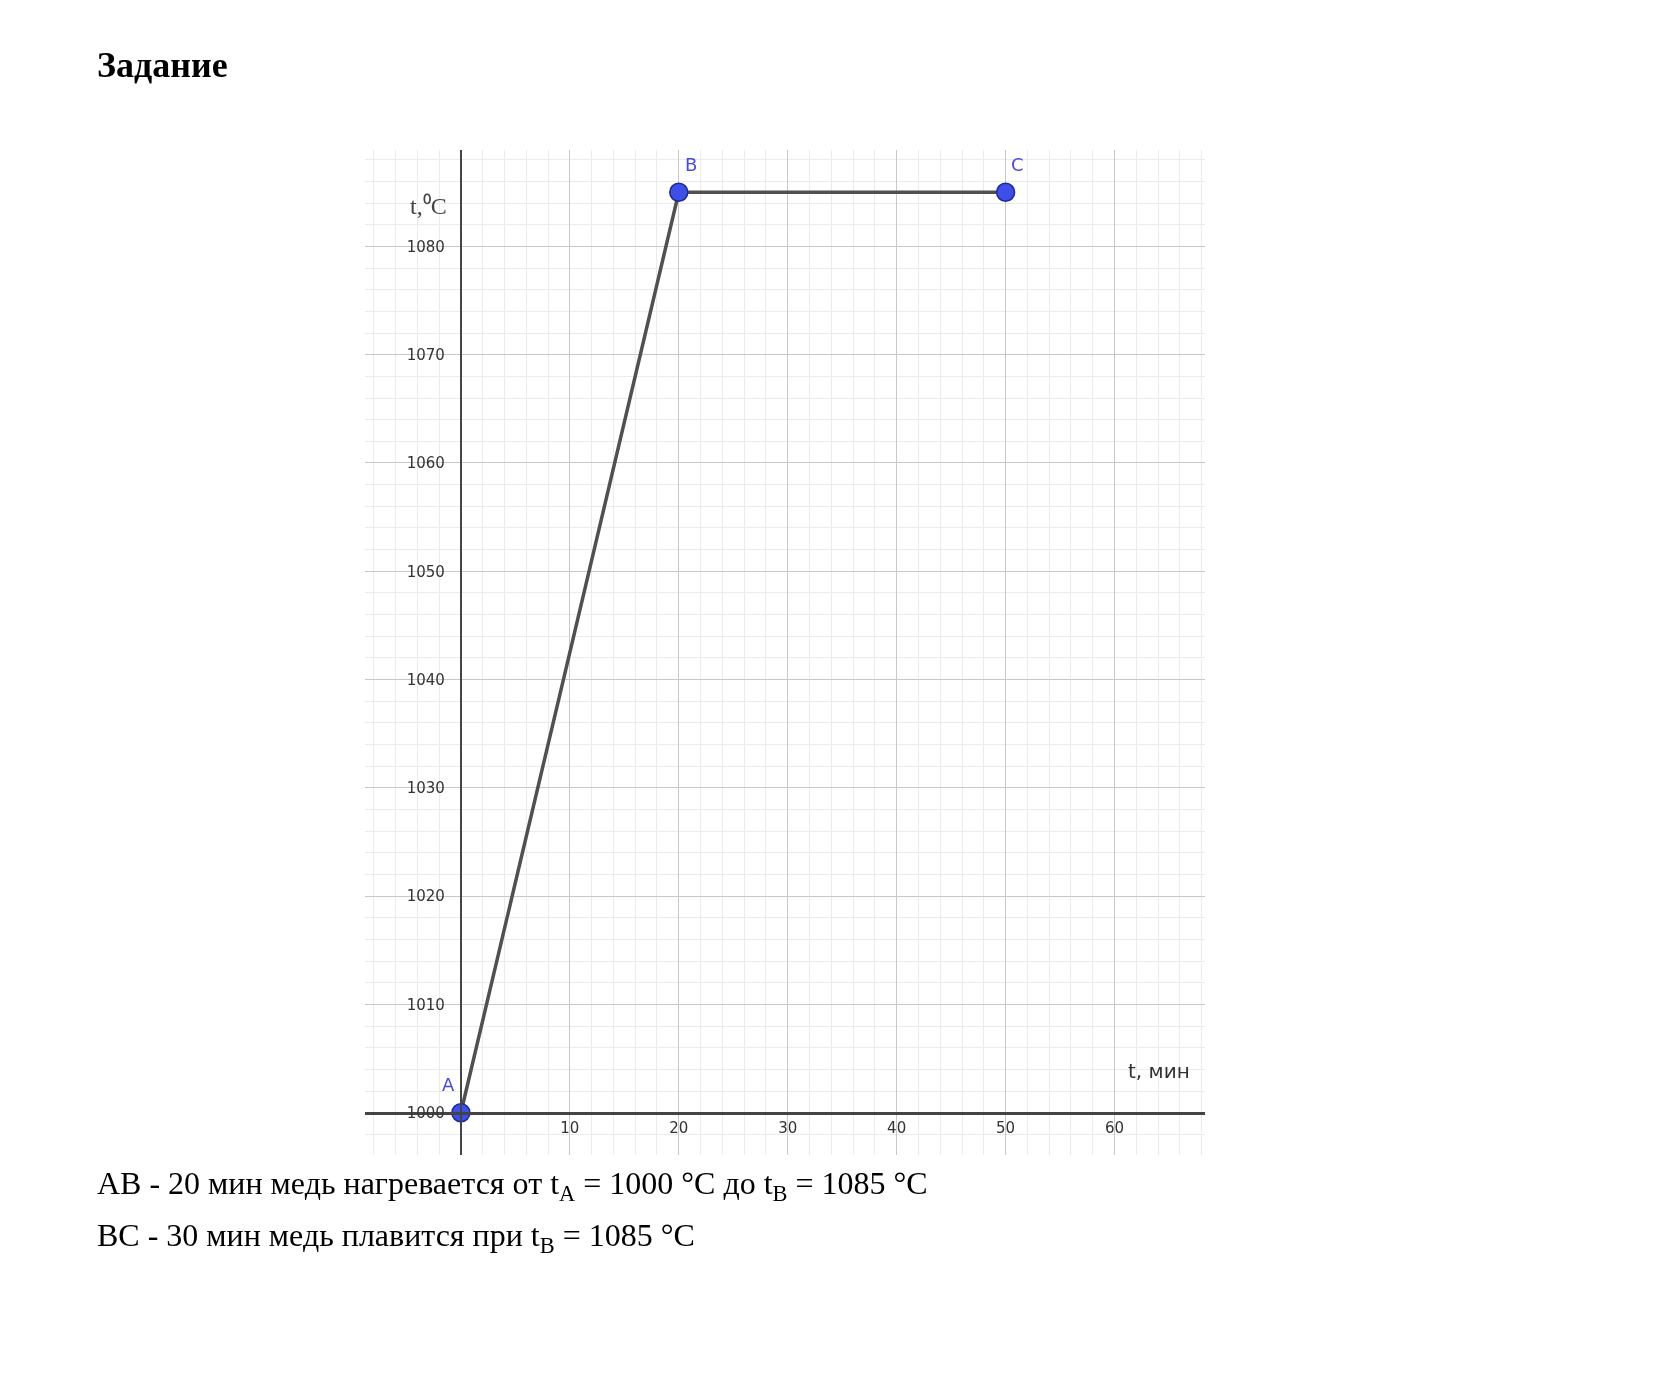  What do you see at coordinates (425, 246) in the screenshot?
I see `y-tick-label: 1080` at bounding box center [425, 246].